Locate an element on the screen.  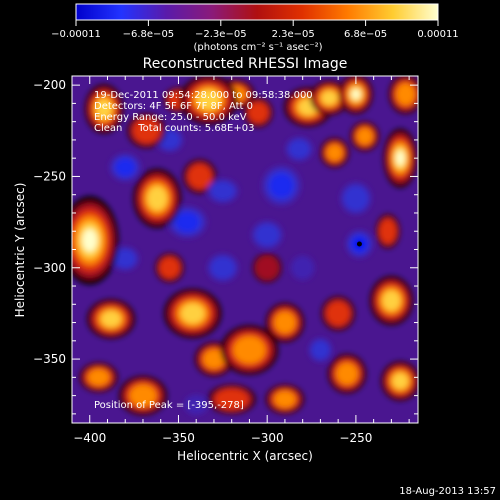
x-tick-label: −300 is located at coordinates (267, 438).